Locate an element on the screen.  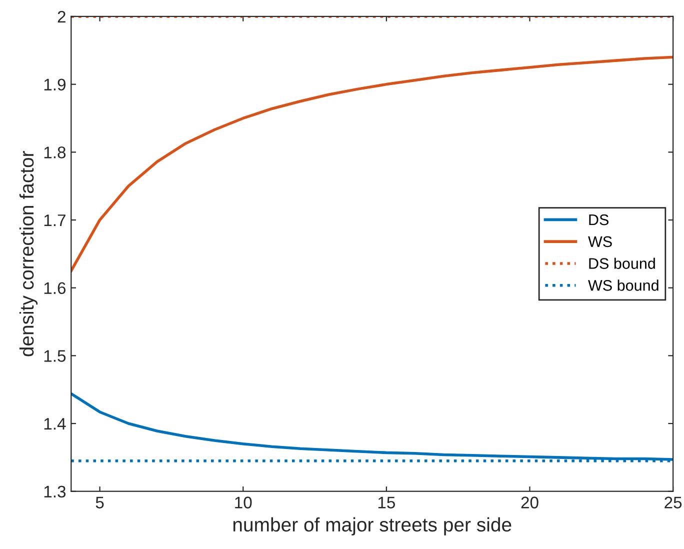
y-tick-label: 1.7 is located at coordinates (55, 220).